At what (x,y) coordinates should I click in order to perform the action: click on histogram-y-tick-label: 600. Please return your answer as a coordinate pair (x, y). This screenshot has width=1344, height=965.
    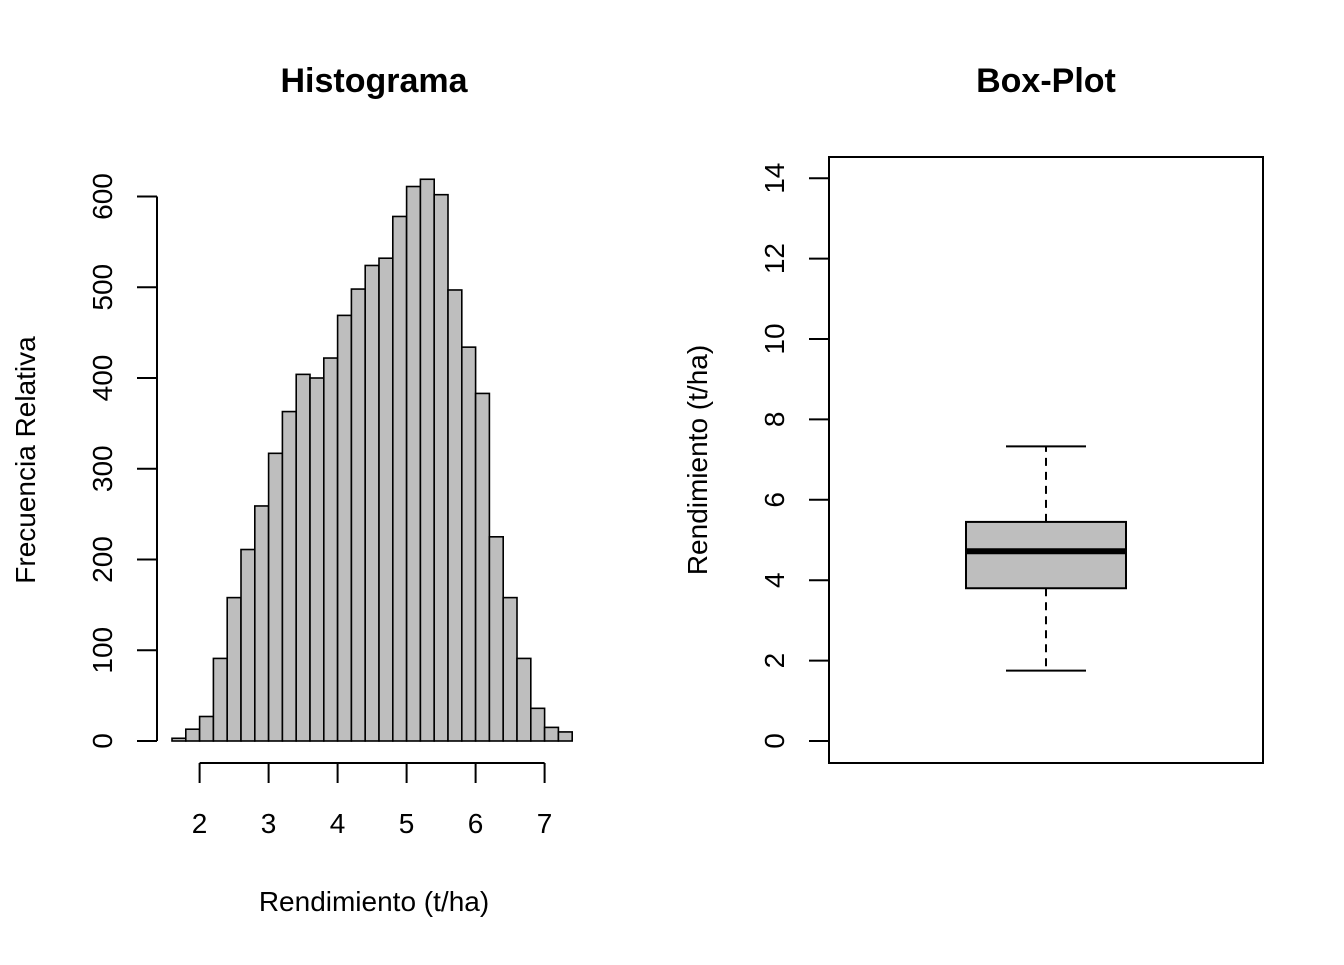
    Looking at the image, I should click on (102, 196).